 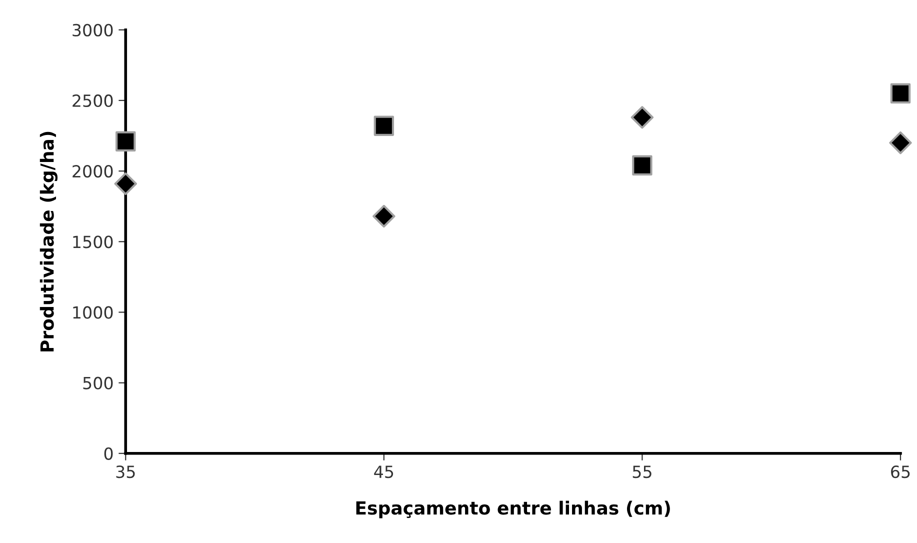 I want to click on x-tick-label: 65, so click(x=900, y=472).